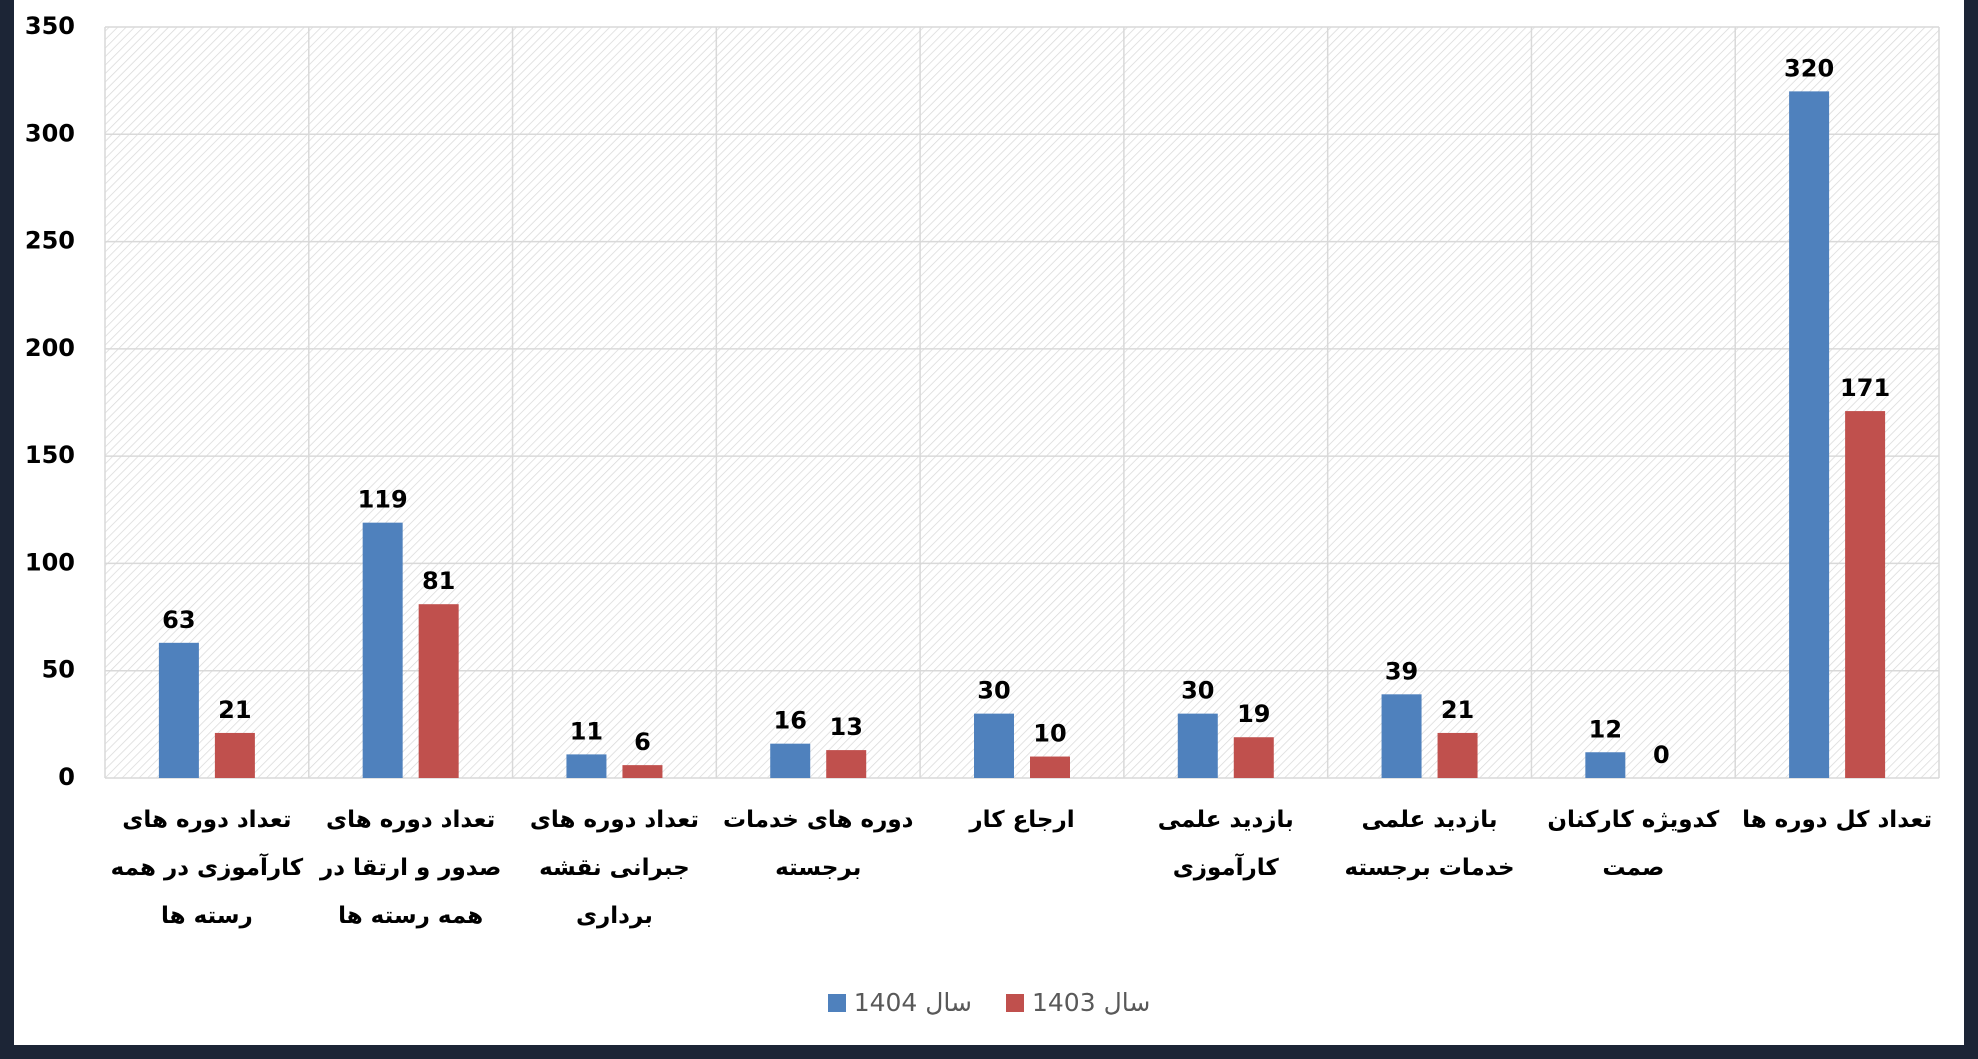 This screenshot has width=1978, height=1059. I want to click on y-tick-label: 350, so click(50, 26).